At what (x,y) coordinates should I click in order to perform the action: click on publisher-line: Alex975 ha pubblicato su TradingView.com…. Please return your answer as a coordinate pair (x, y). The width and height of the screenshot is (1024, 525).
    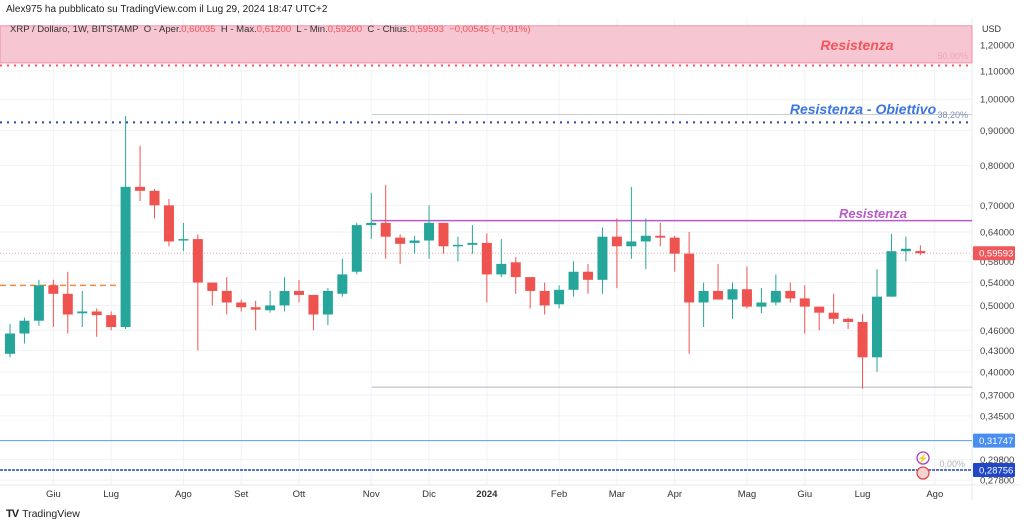
    Looking at the image, I should click on (167, 9).